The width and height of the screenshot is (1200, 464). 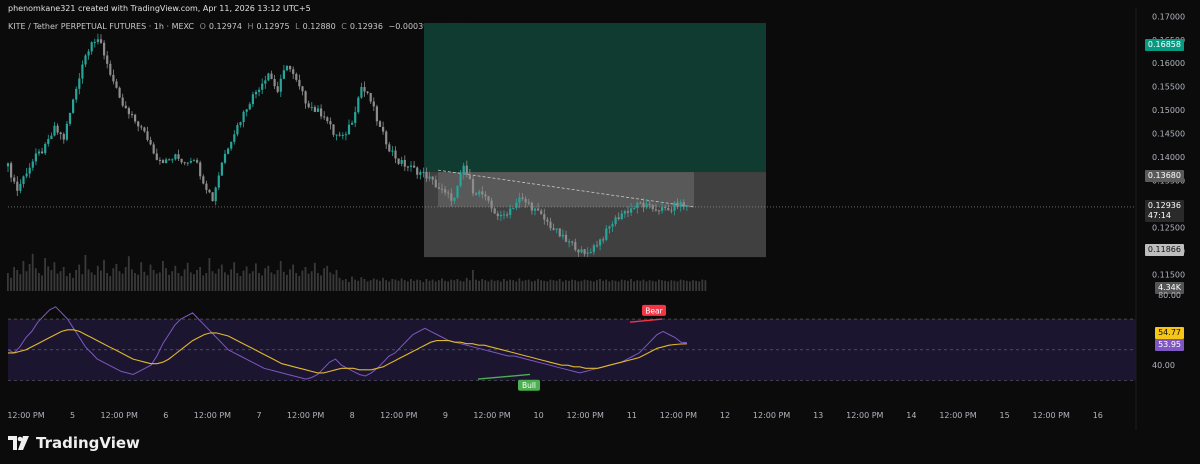 I want to click on low-label: L, so click(x=297, y=26).